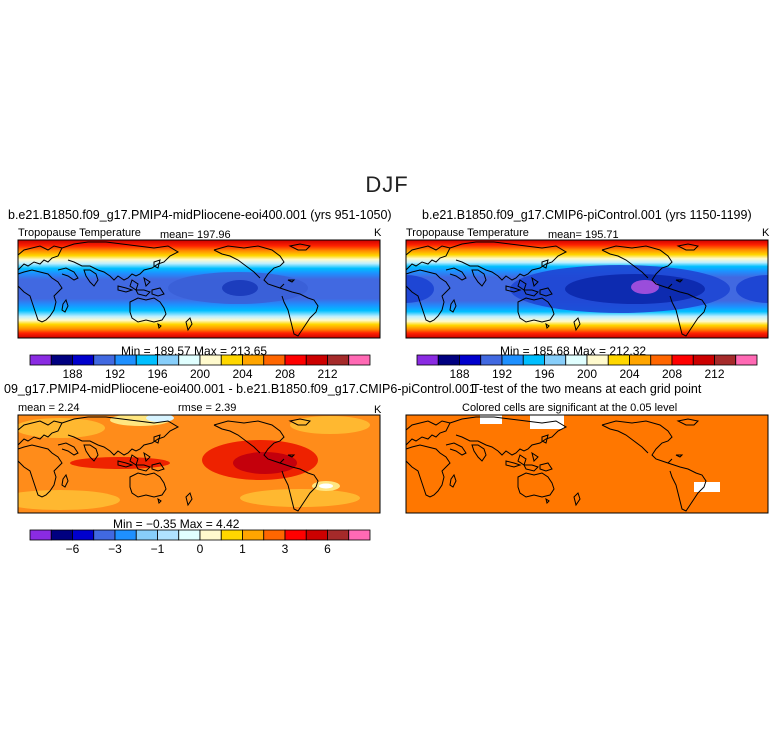 The height and width of the screenshot is (732, 774). What do you see at coordinates (467, 233) in the screenshot?
I see `variable-label-picontrol: Tropopause Temperature` at bounding box center [467, 233].